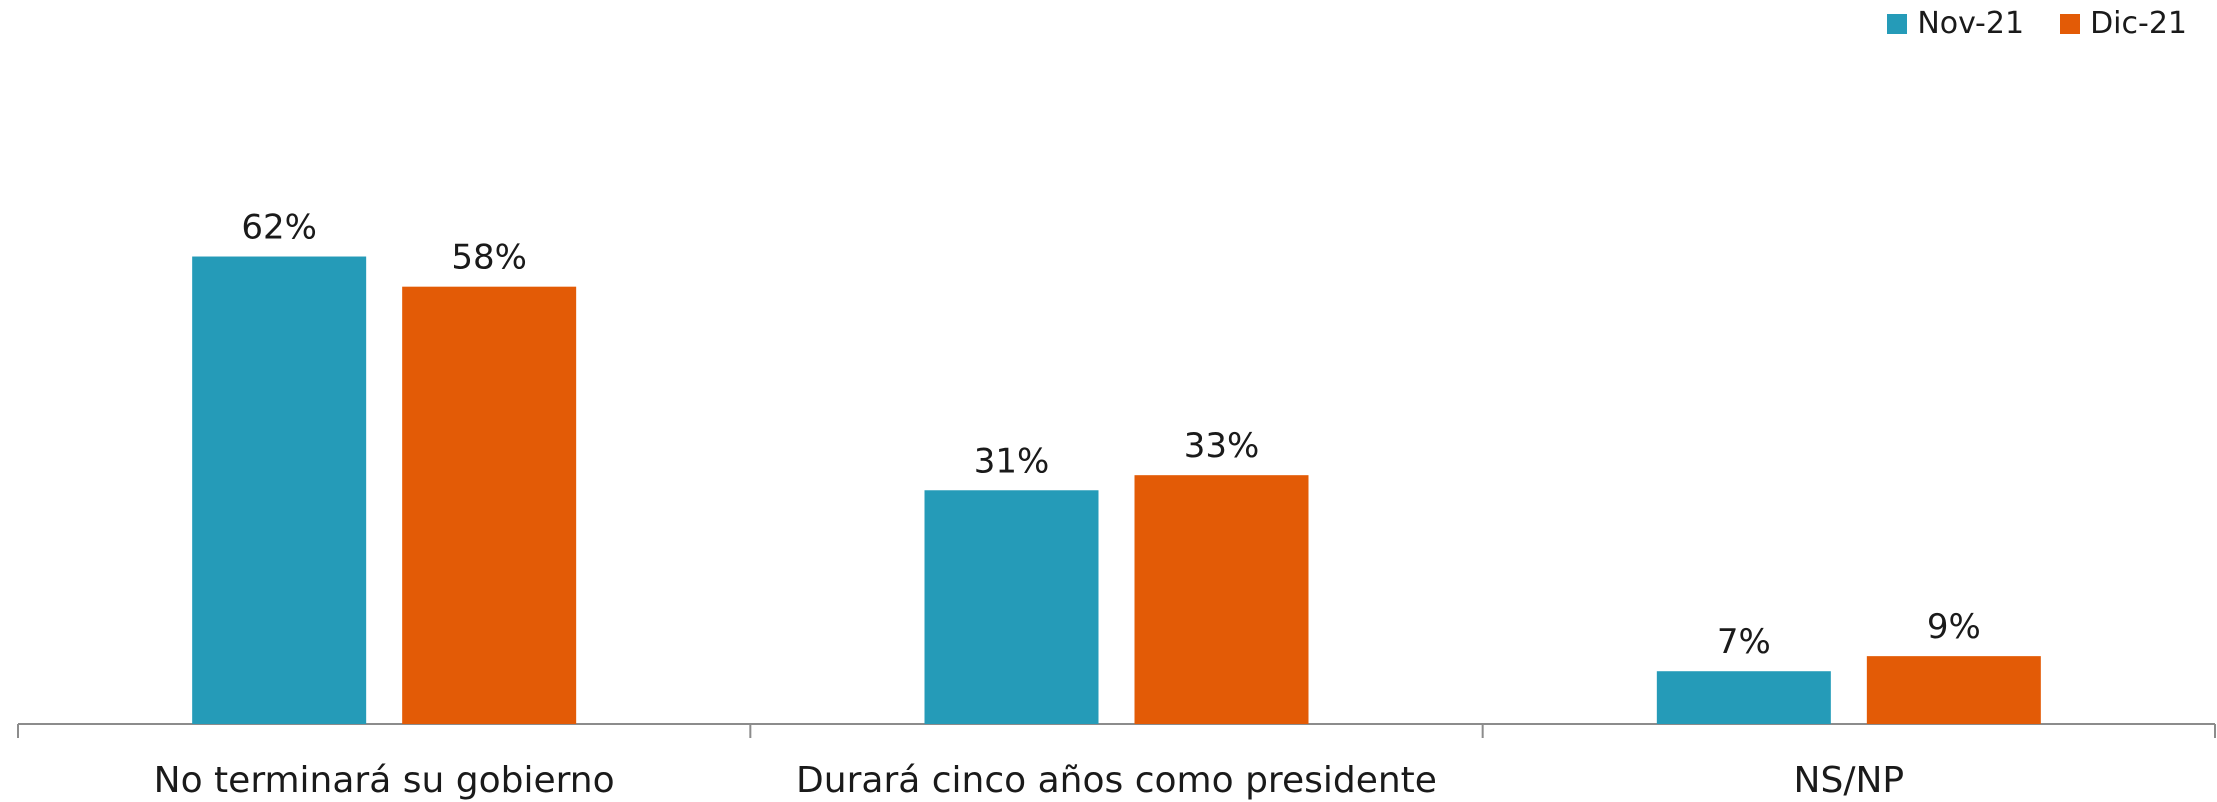 This screenshot has height=802, width=2217. Describe the element at coordinates (2070, 23) in the screenshot. I see `legend-swatch-dic21` at that location.